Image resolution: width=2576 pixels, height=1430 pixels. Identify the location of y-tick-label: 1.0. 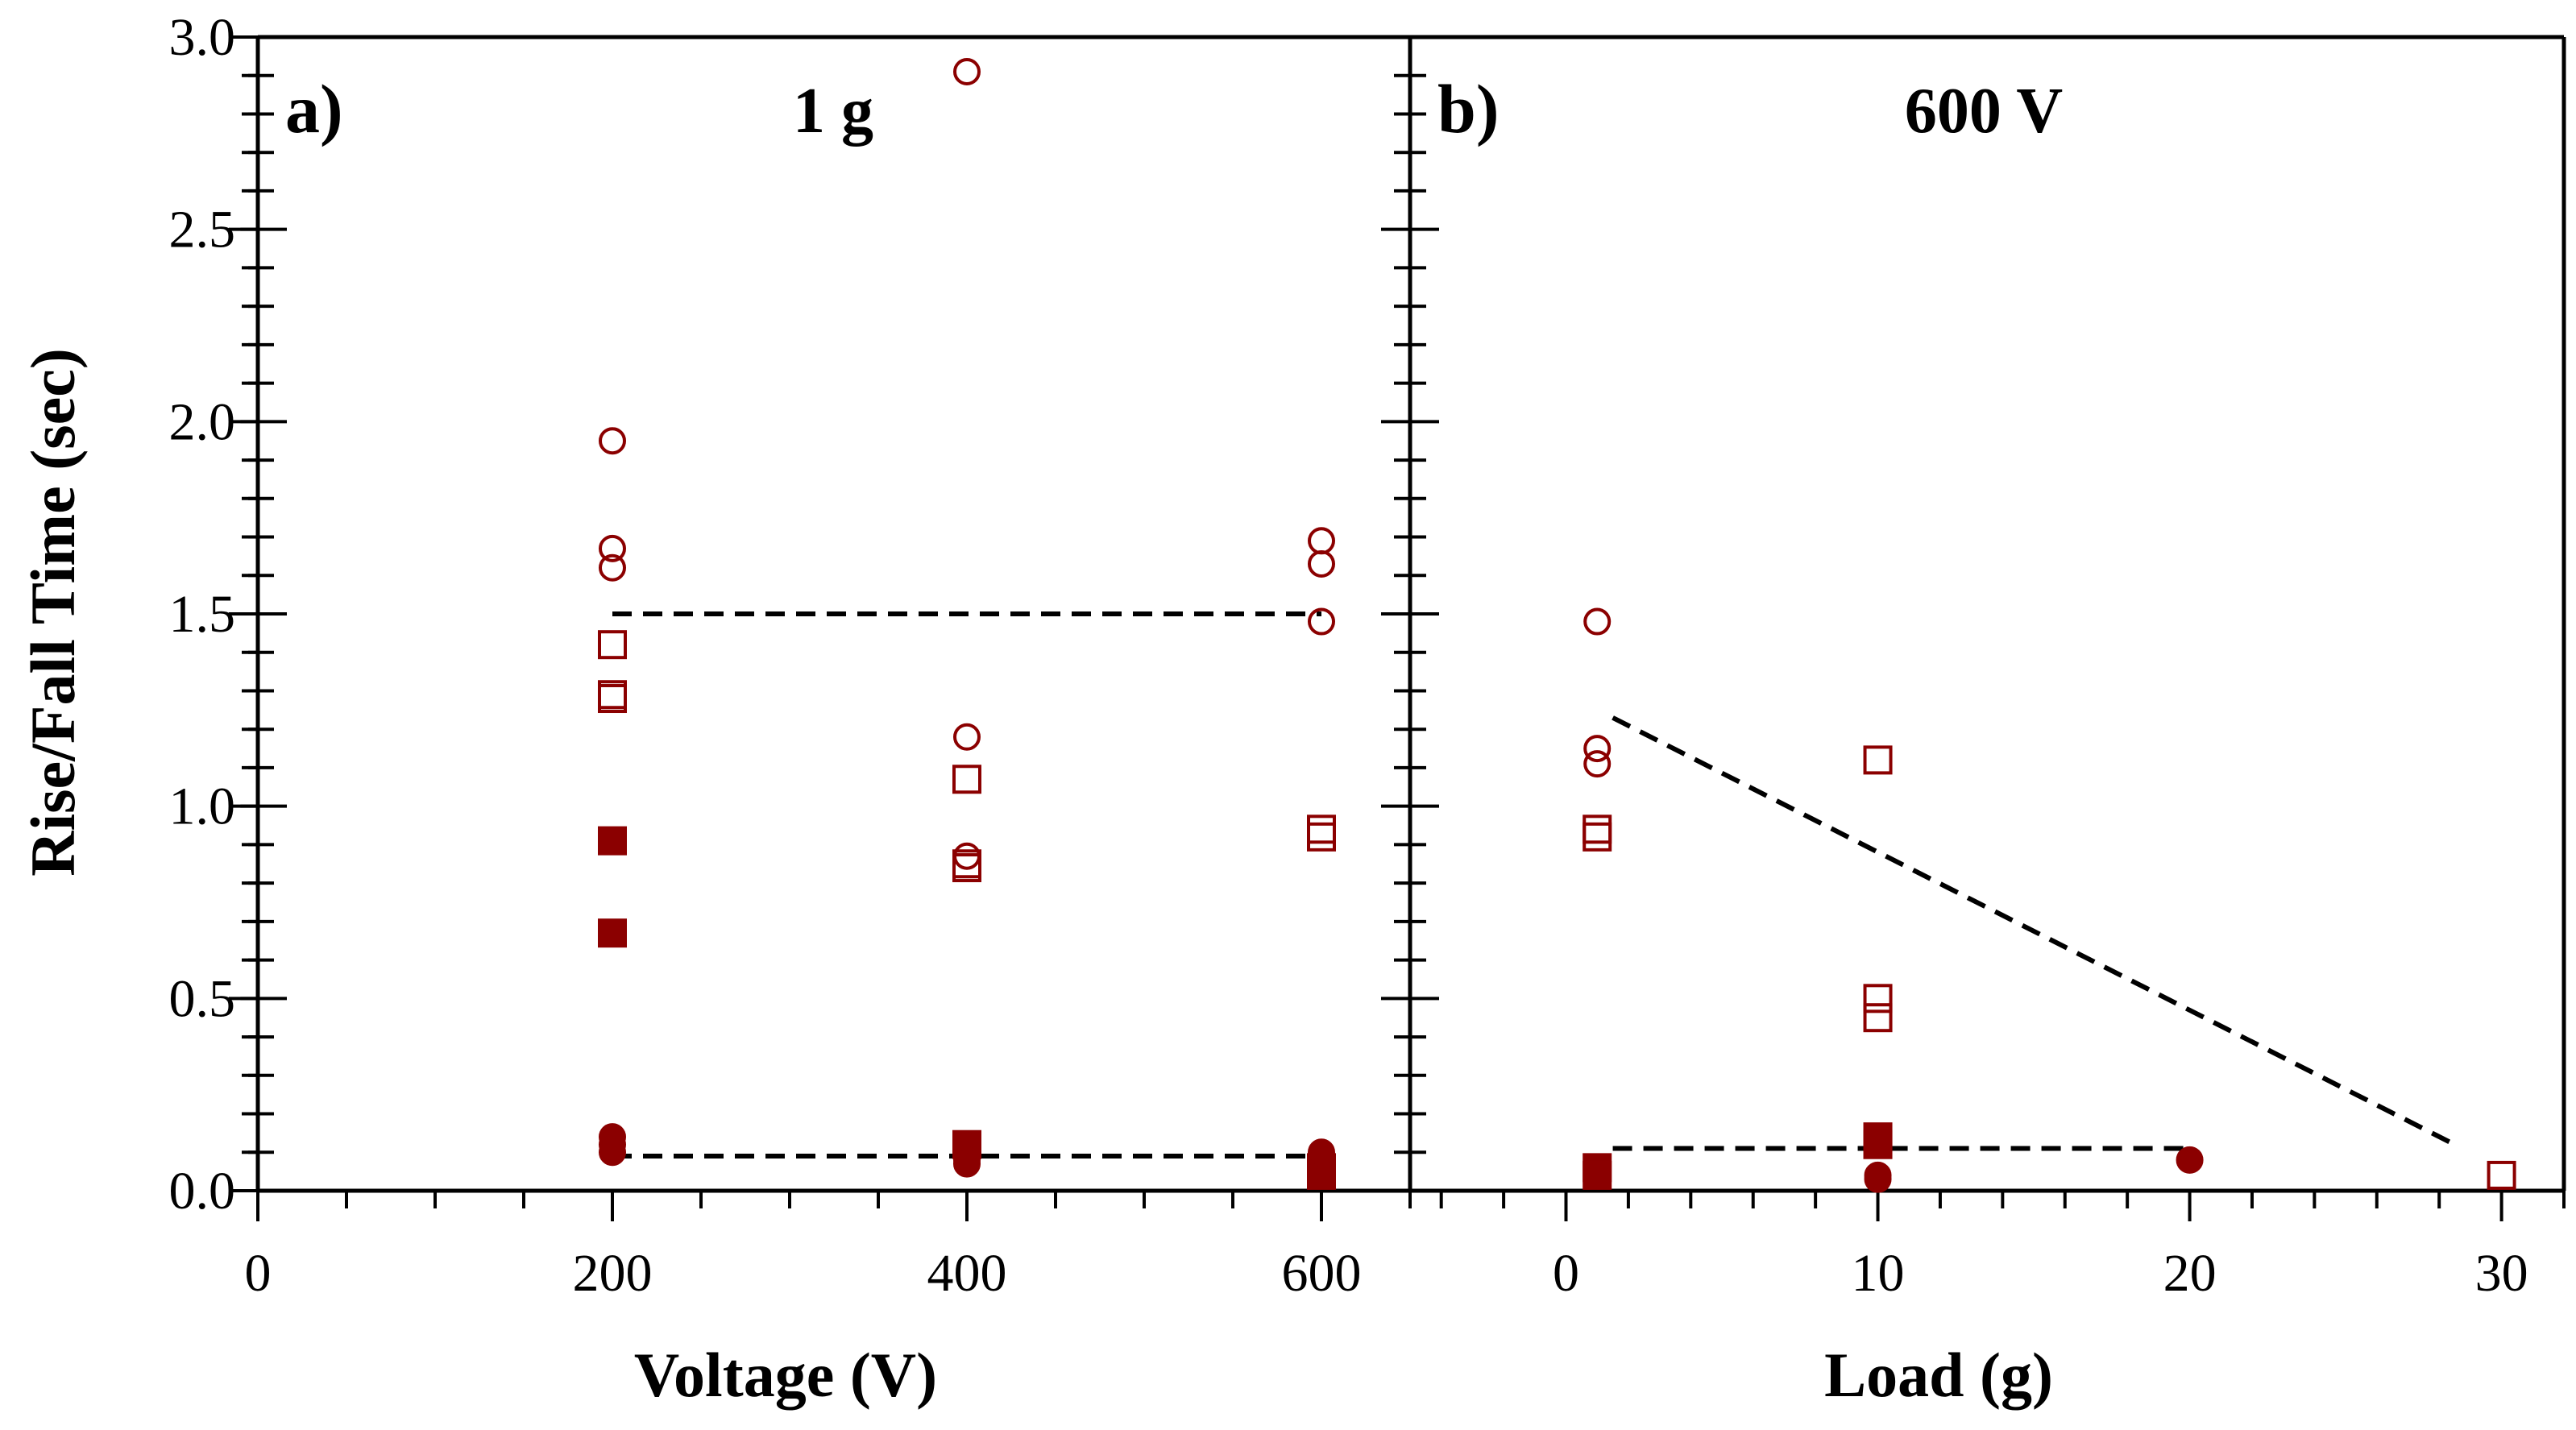
(202, 806).